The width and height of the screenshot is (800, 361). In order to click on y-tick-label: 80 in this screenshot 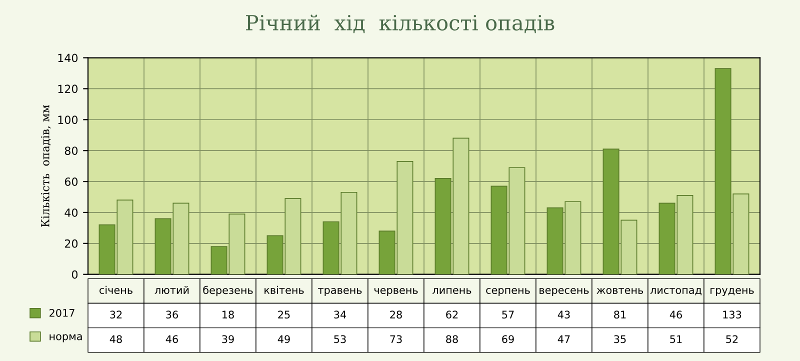, I will do `click(71, 150)`.